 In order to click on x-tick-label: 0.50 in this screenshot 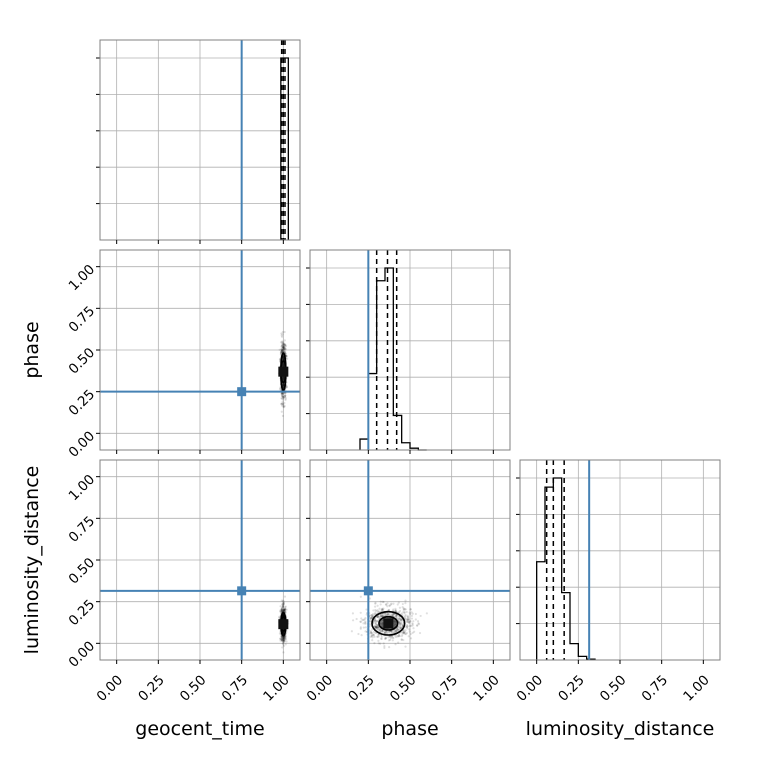, I will do `click(193, 688)`.